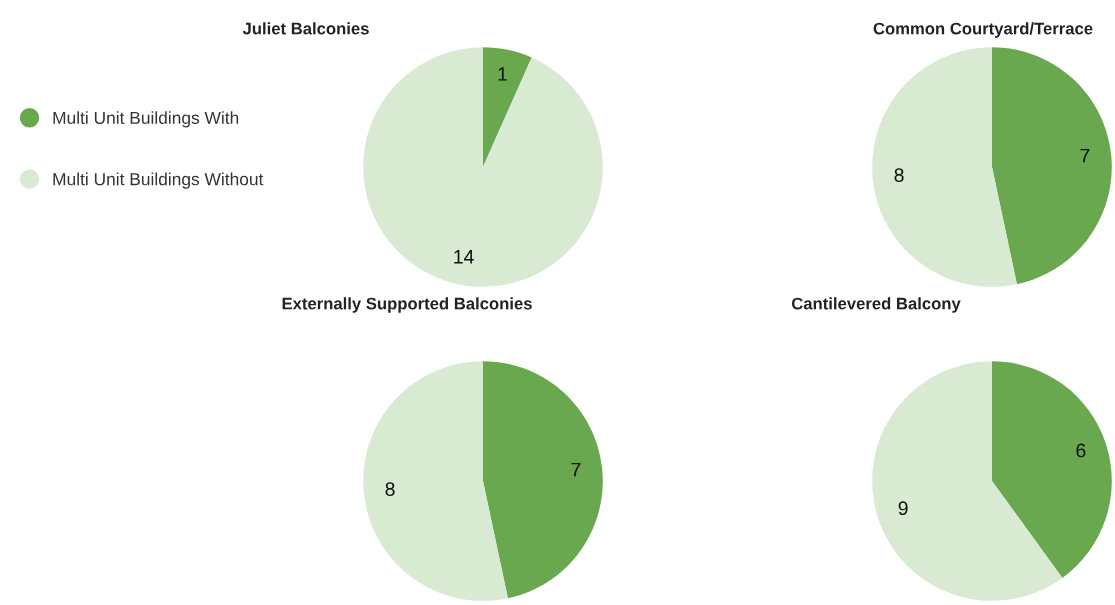 The image size is (1115, 605). I want to click on legend-label: Multi Unit Buildings With, so click(146, 119).